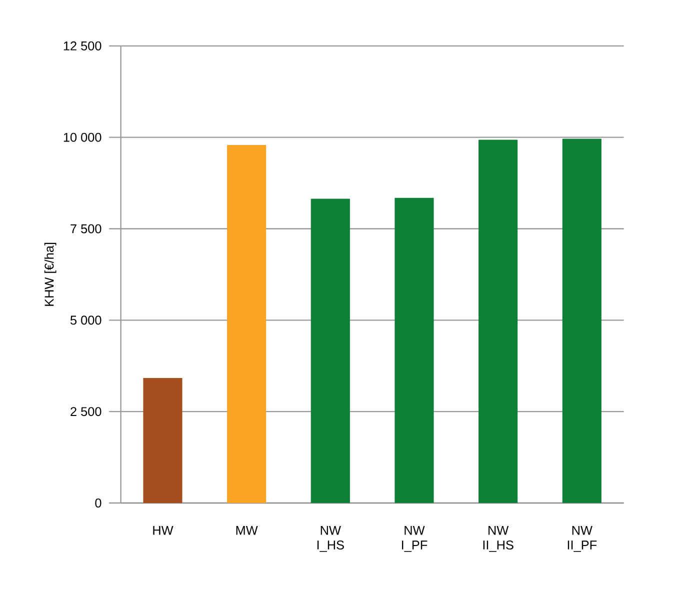 Image resolution: width=697 pixels, height=603 pixels. Describe the element at coordinates (98, 503) in the screenshot. I see `y-tick-label: 0` at that location.